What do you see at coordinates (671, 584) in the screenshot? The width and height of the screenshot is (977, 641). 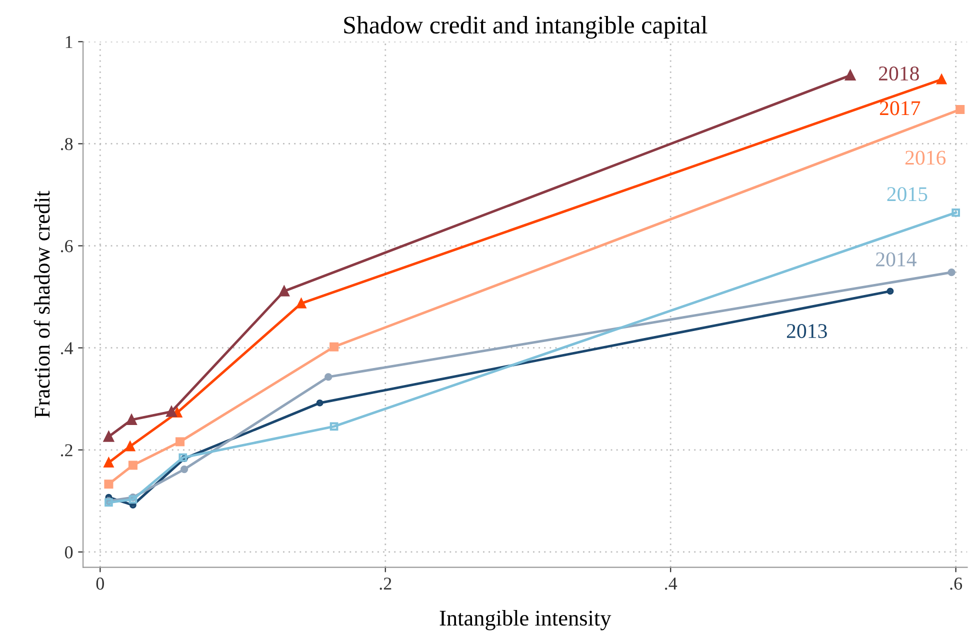 I see `x-tick-label: .4` at bounding box center [671, 584].